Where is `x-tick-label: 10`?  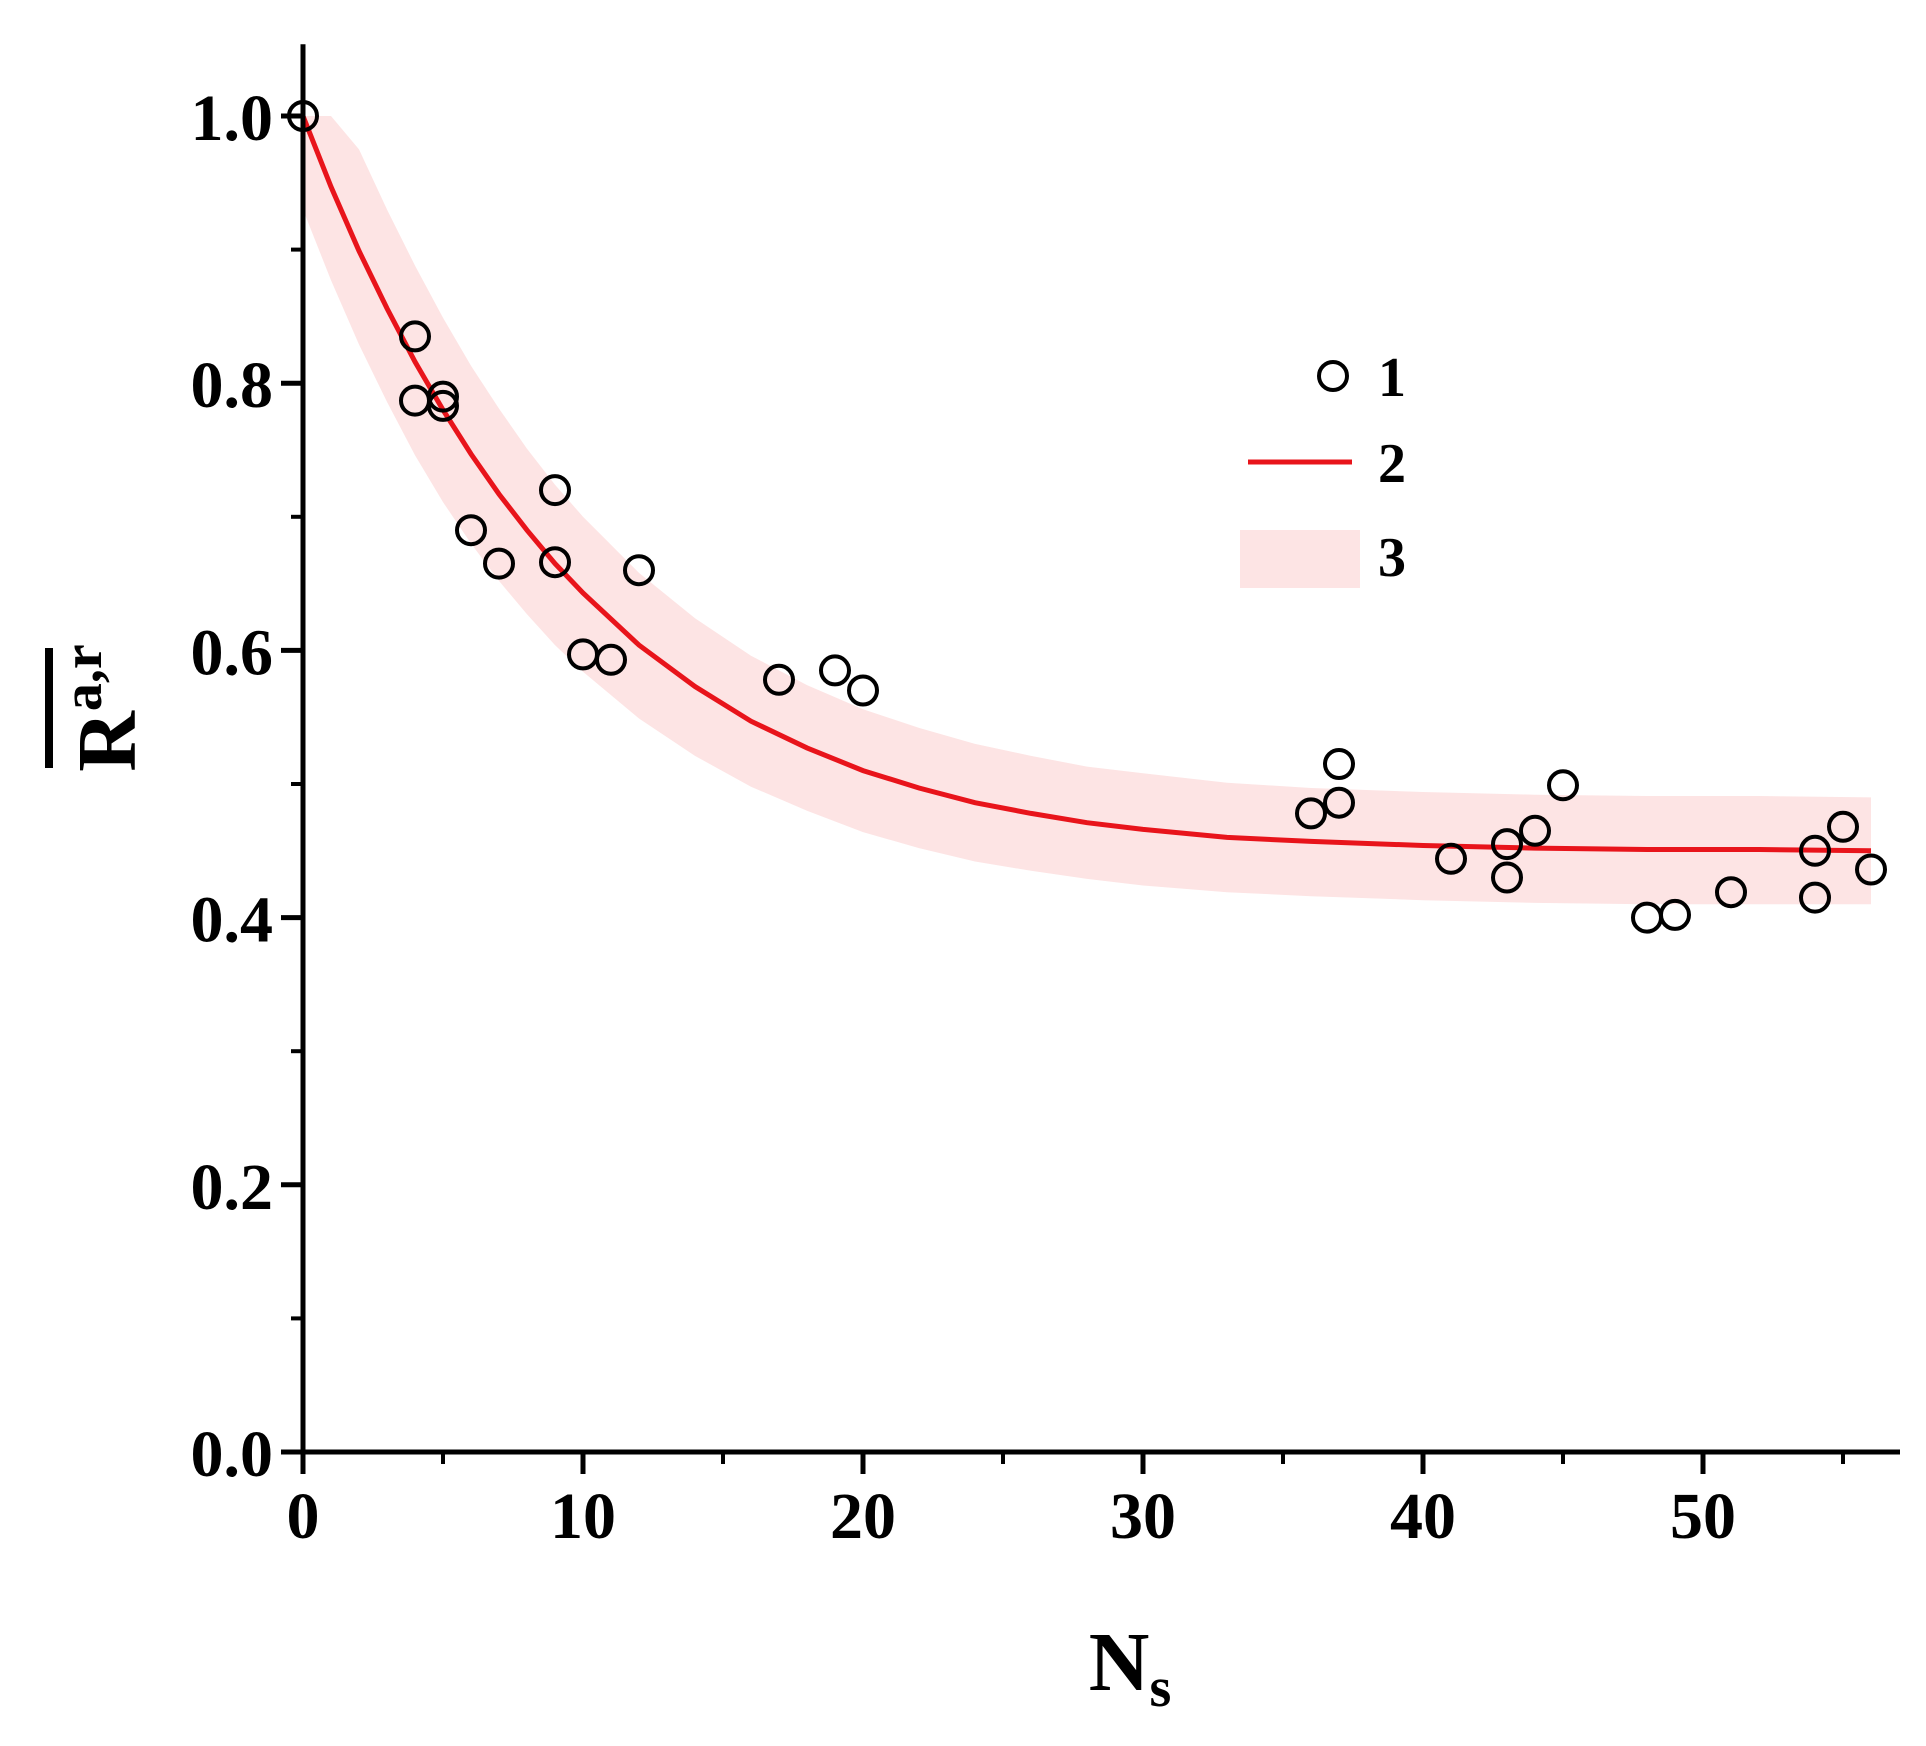
x-tick-label: 10 is located at coordinates (583, 1516).